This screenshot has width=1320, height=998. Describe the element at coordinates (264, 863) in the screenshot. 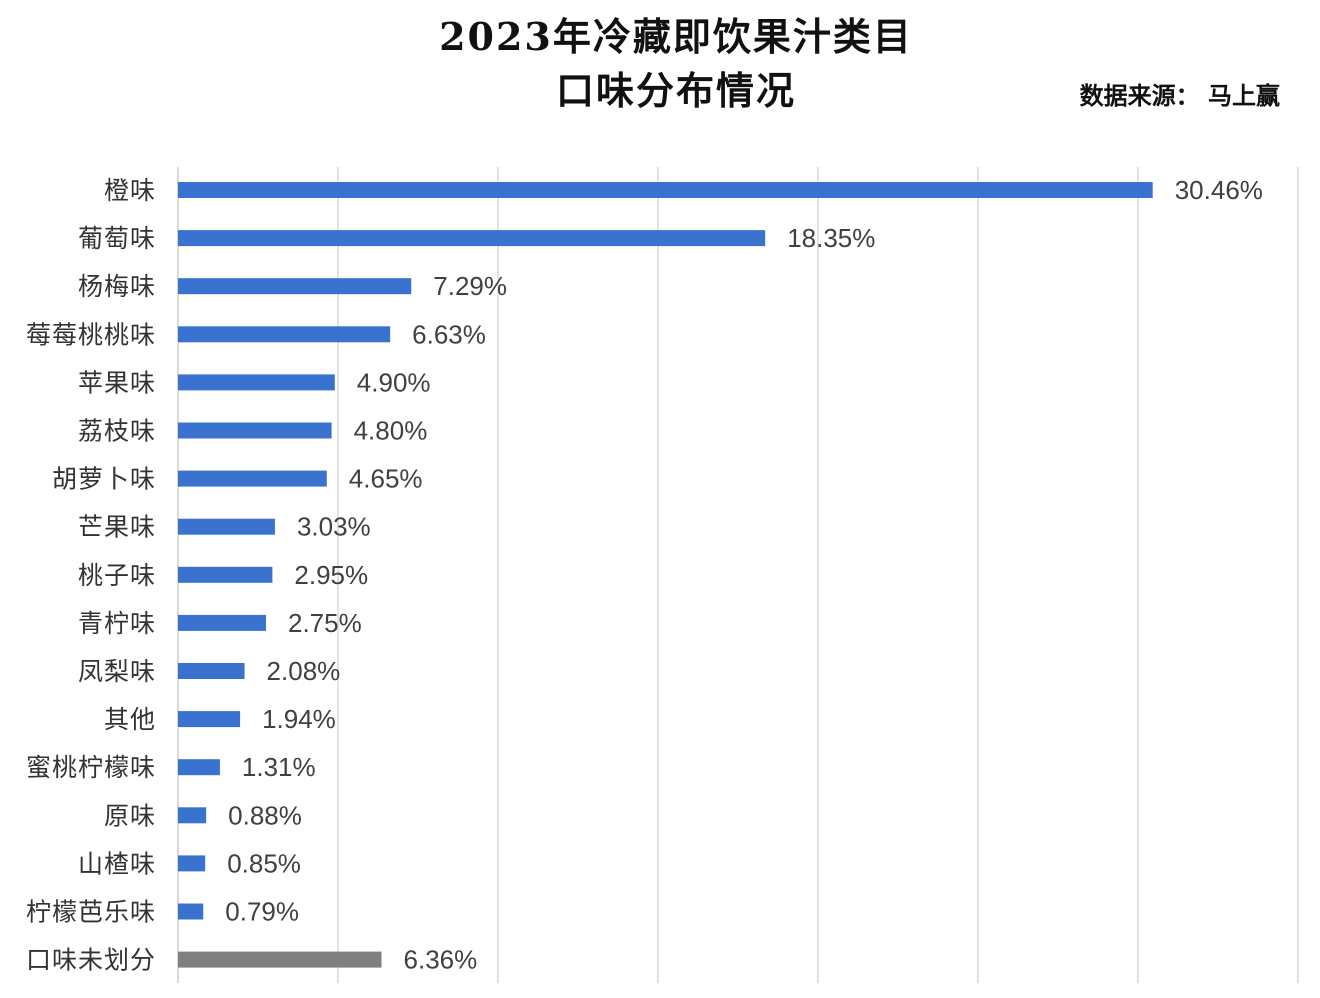

I see `data-label: 0.85%` at that location.